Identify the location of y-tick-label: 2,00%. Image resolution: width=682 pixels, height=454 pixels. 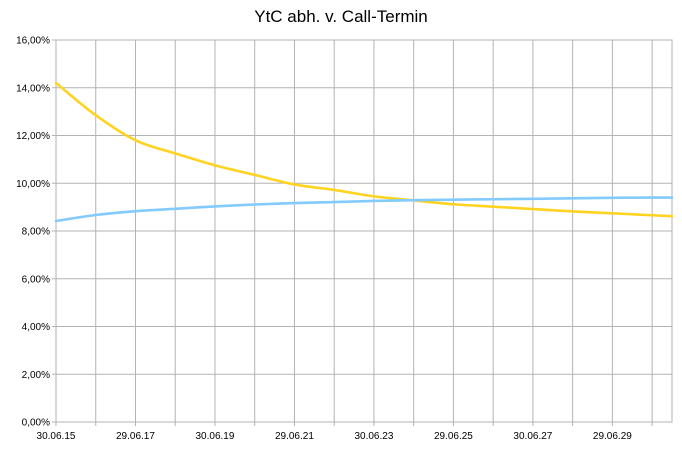
(36, 375).